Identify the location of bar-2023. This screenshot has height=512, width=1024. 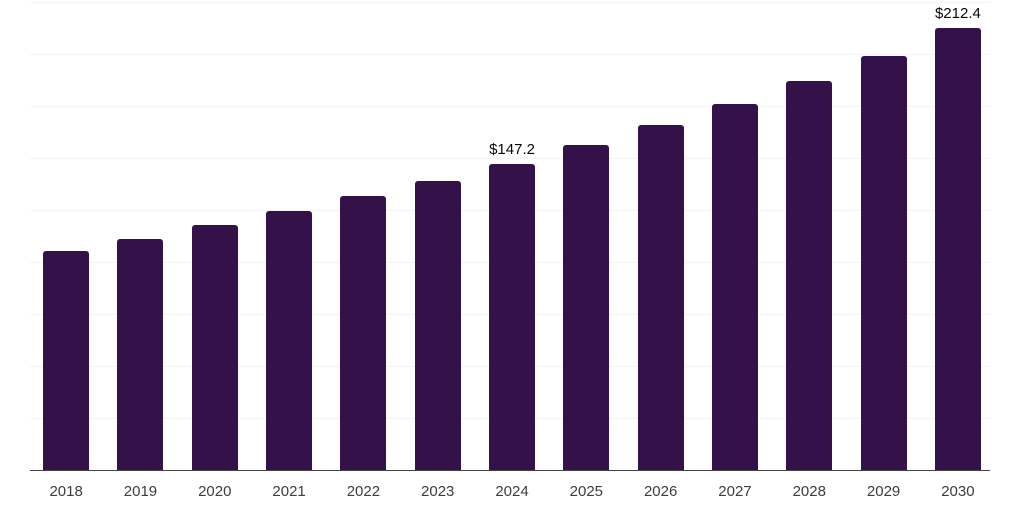
(437, 325).